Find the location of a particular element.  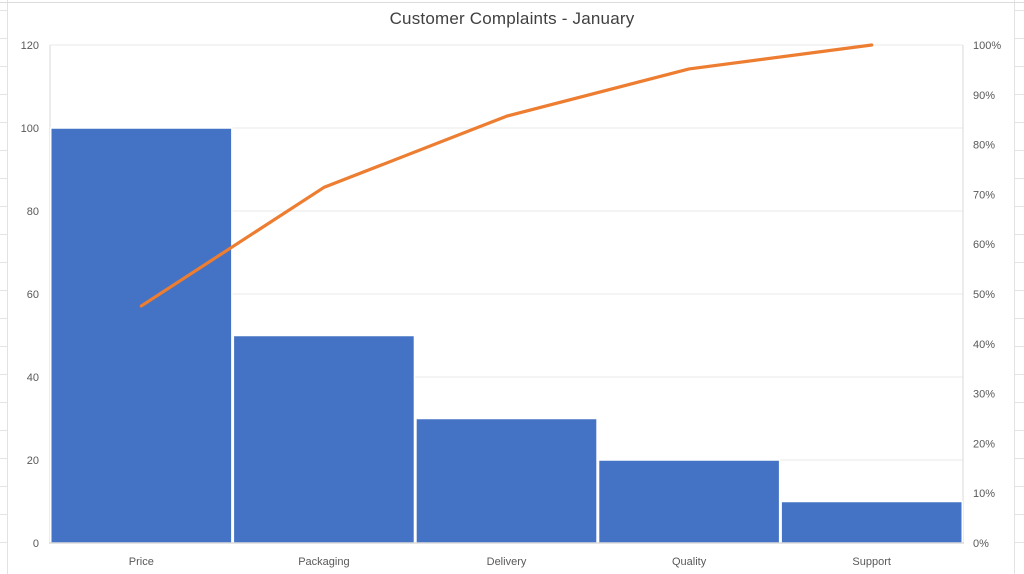

bar-support is located at coordinates (872, 522).